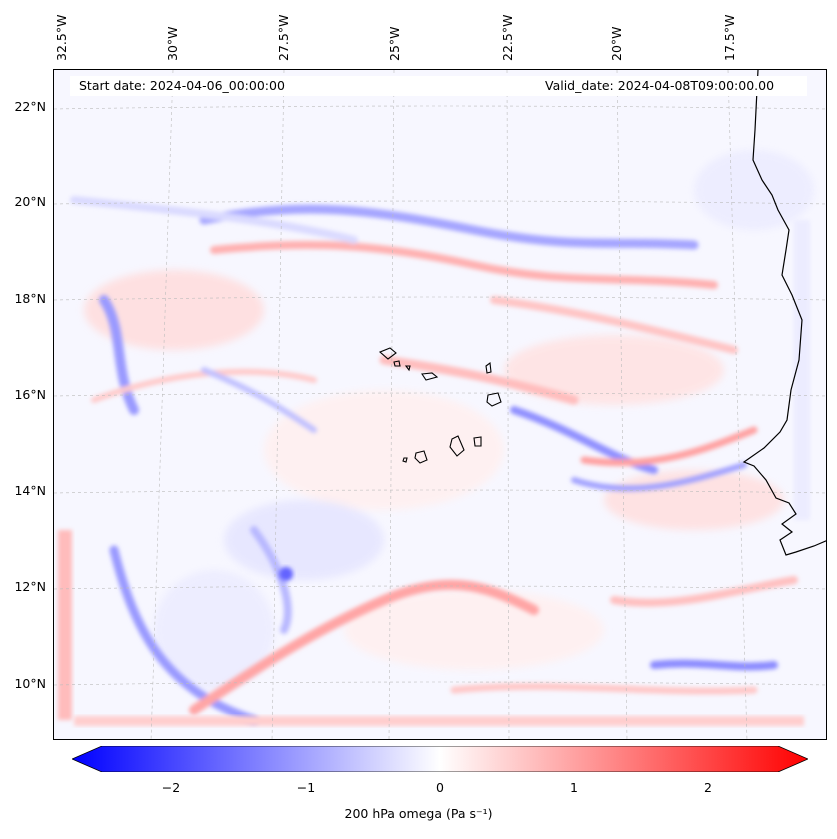 The image size is (837, 839). Describe the element at coordinates (574, 787) in the screenshot. I see `colorbar-tick-1: 1` at that location.